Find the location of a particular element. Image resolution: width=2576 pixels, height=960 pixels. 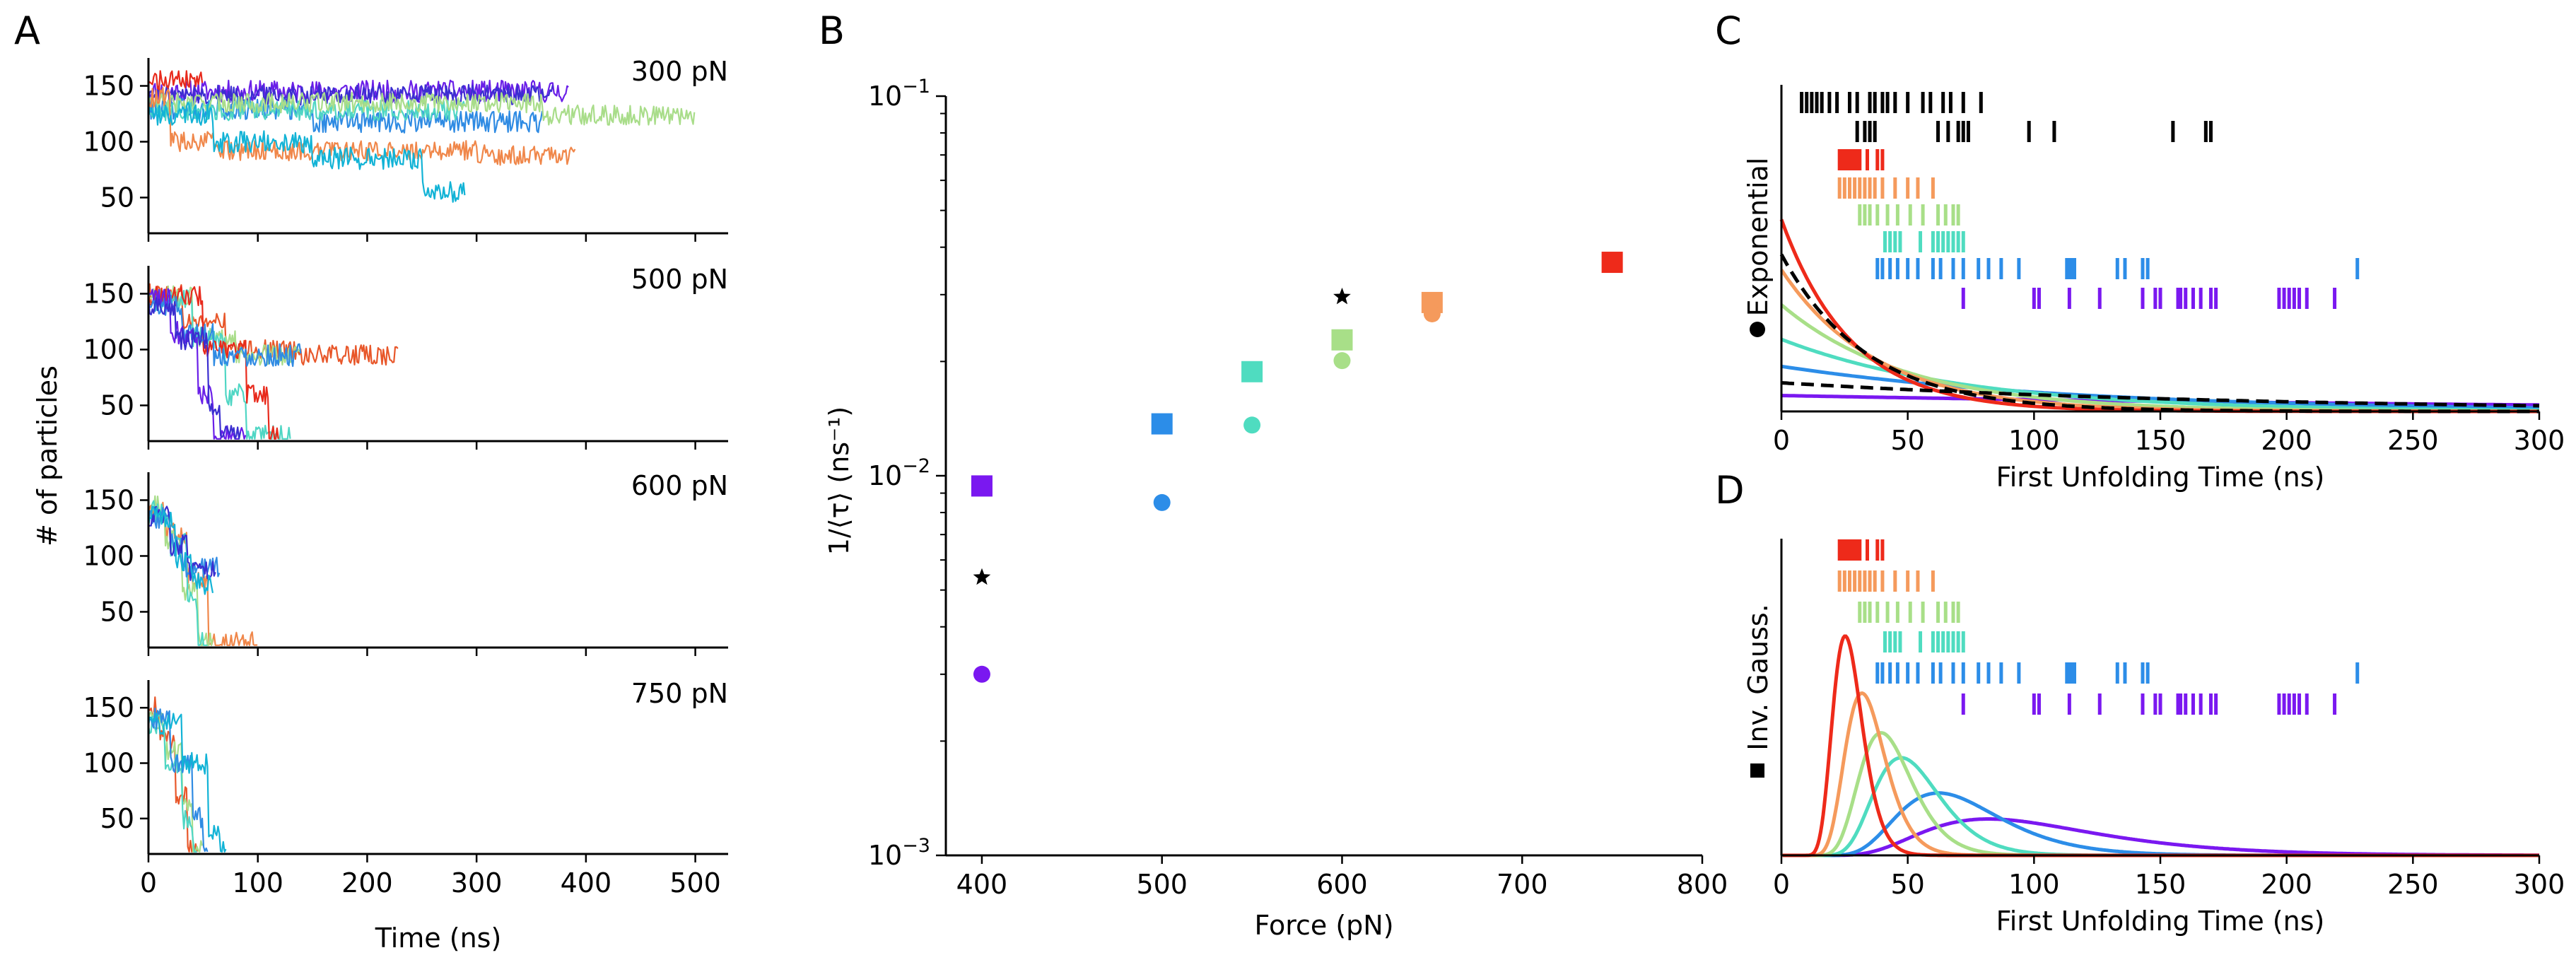

y-tick-exponent: −1 is located at coordinates (916, 87).